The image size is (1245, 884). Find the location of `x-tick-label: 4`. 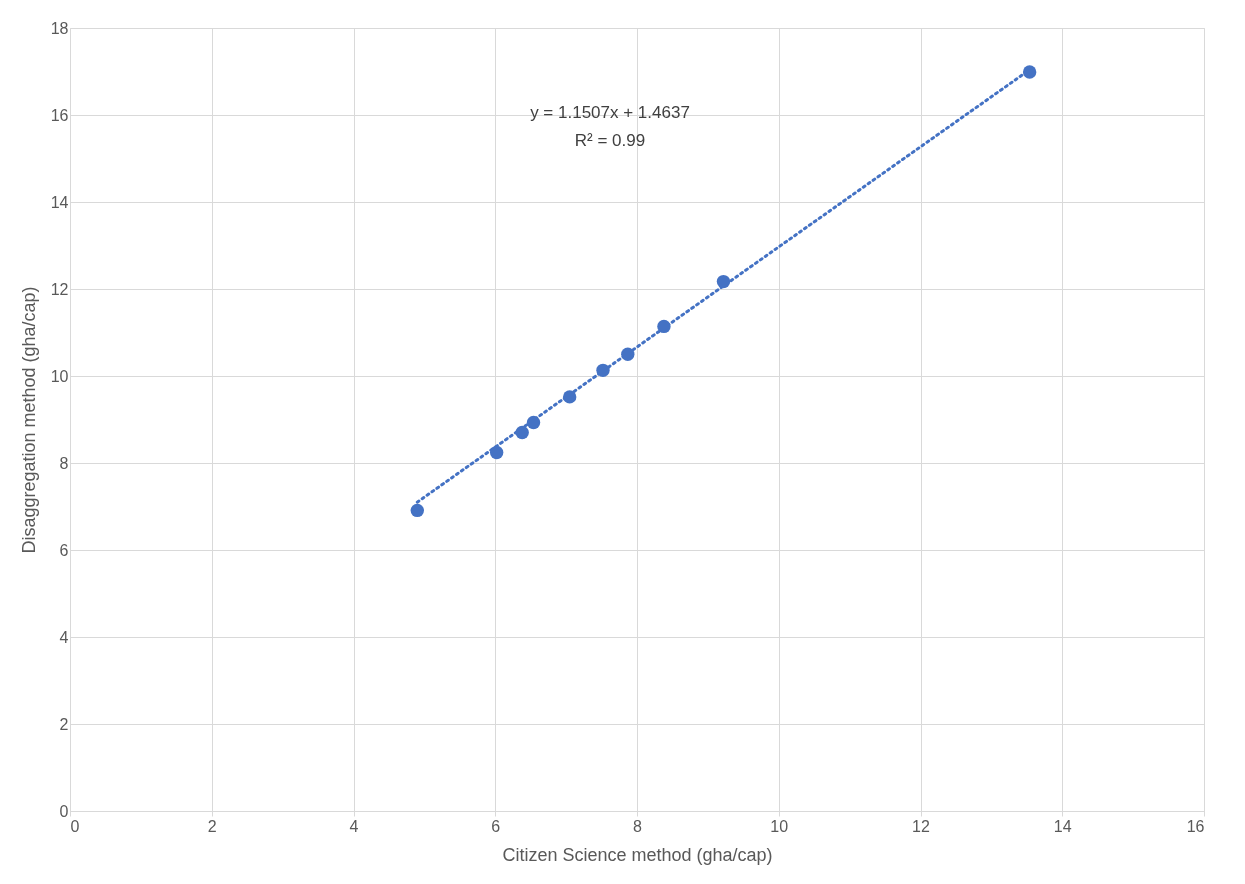

x-tick-label: 4 is located at coordinates (354, 826).